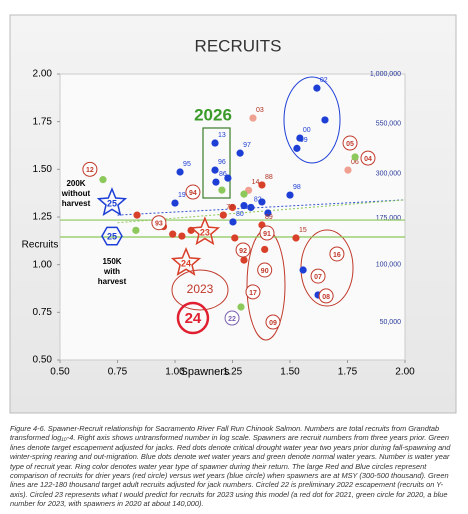 The image size is (468, 514). I want to click on point-label: 17, so click(253, 293).